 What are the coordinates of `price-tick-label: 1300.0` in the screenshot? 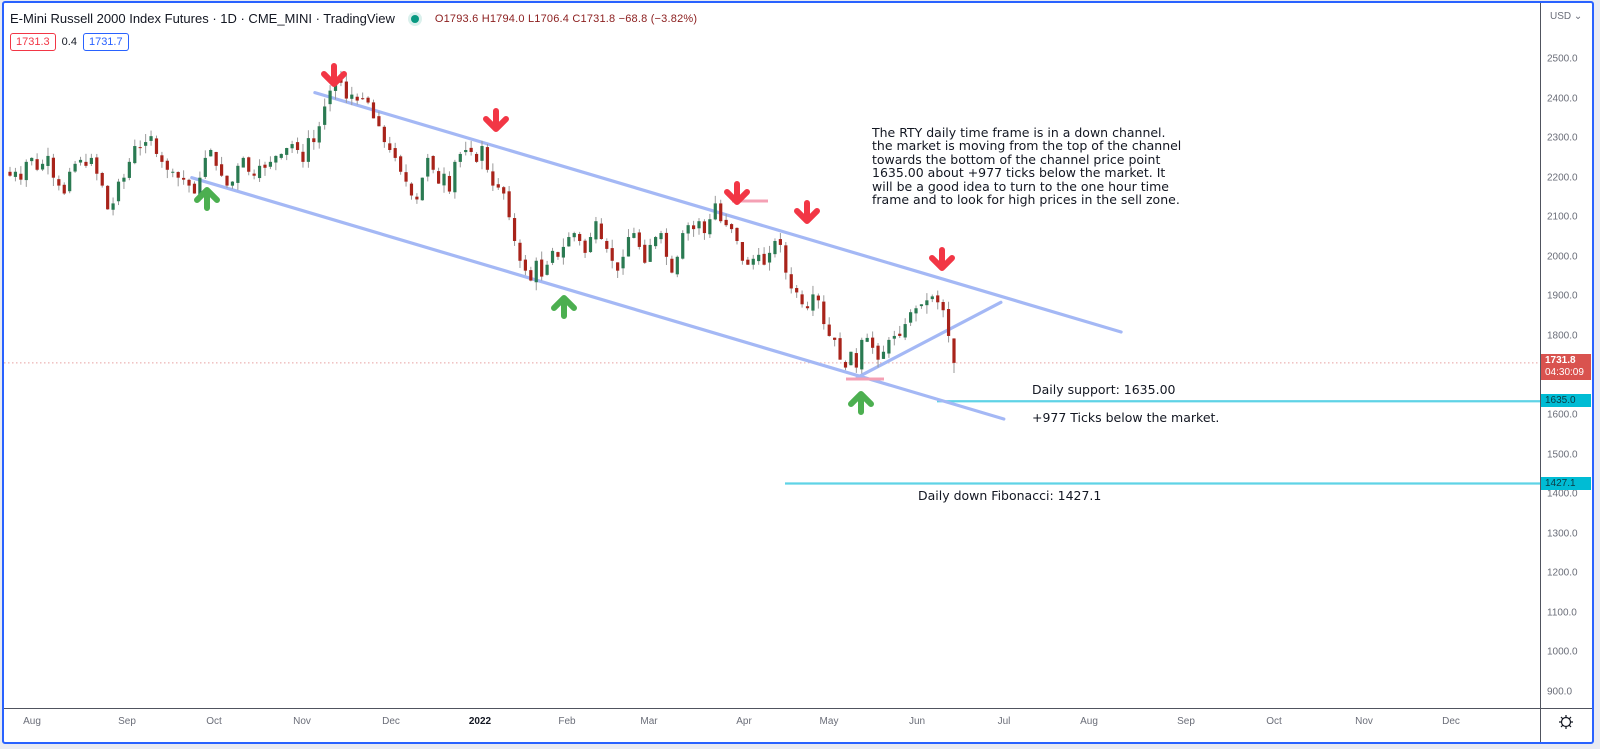 It's located at (1562, 534).